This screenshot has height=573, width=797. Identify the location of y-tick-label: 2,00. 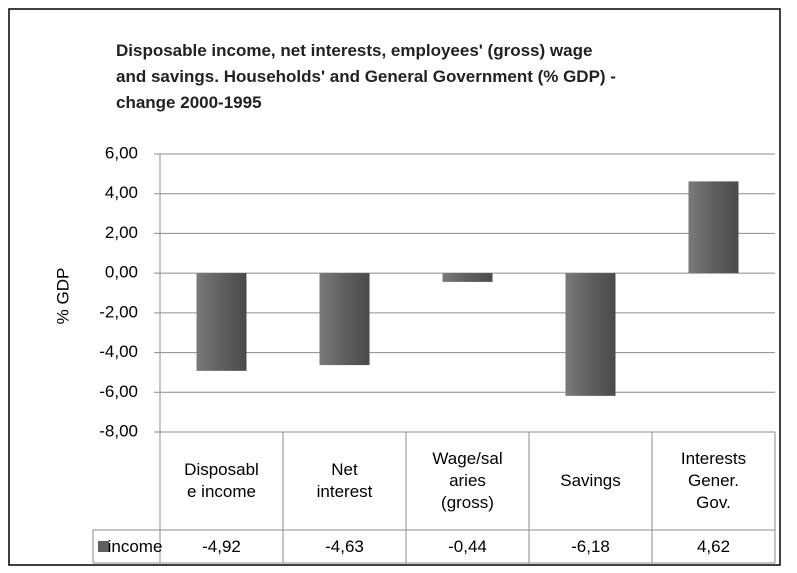
(121, 232).